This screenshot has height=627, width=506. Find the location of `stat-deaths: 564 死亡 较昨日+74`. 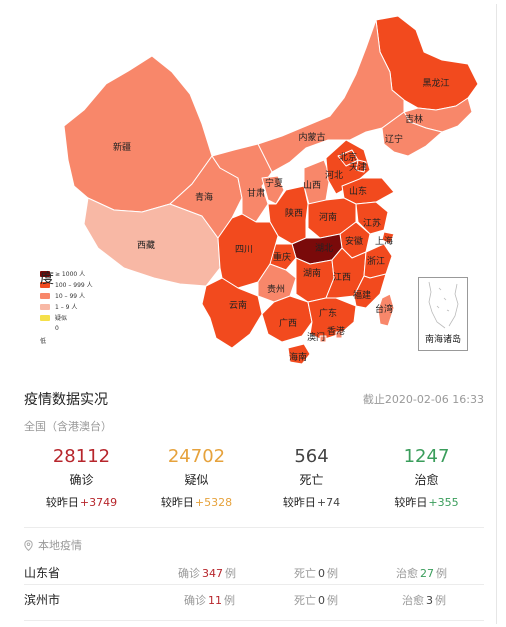

stat-deaths: 564 死亡 较昨日+74 is located at coordinates (311, 480).